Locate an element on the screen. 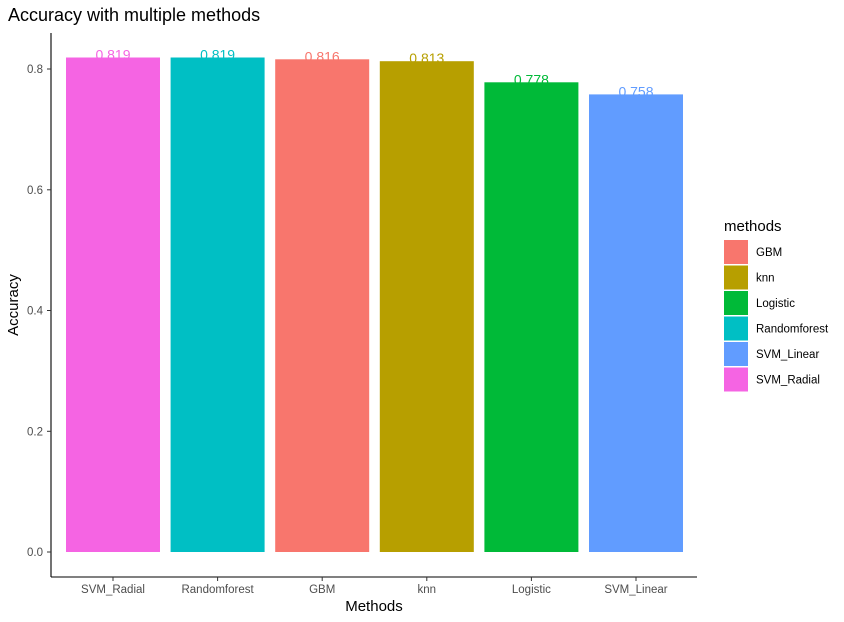 The width and height of the screenshot is (844, 622). bar-svm-radial is located at coordinates (113, 305).